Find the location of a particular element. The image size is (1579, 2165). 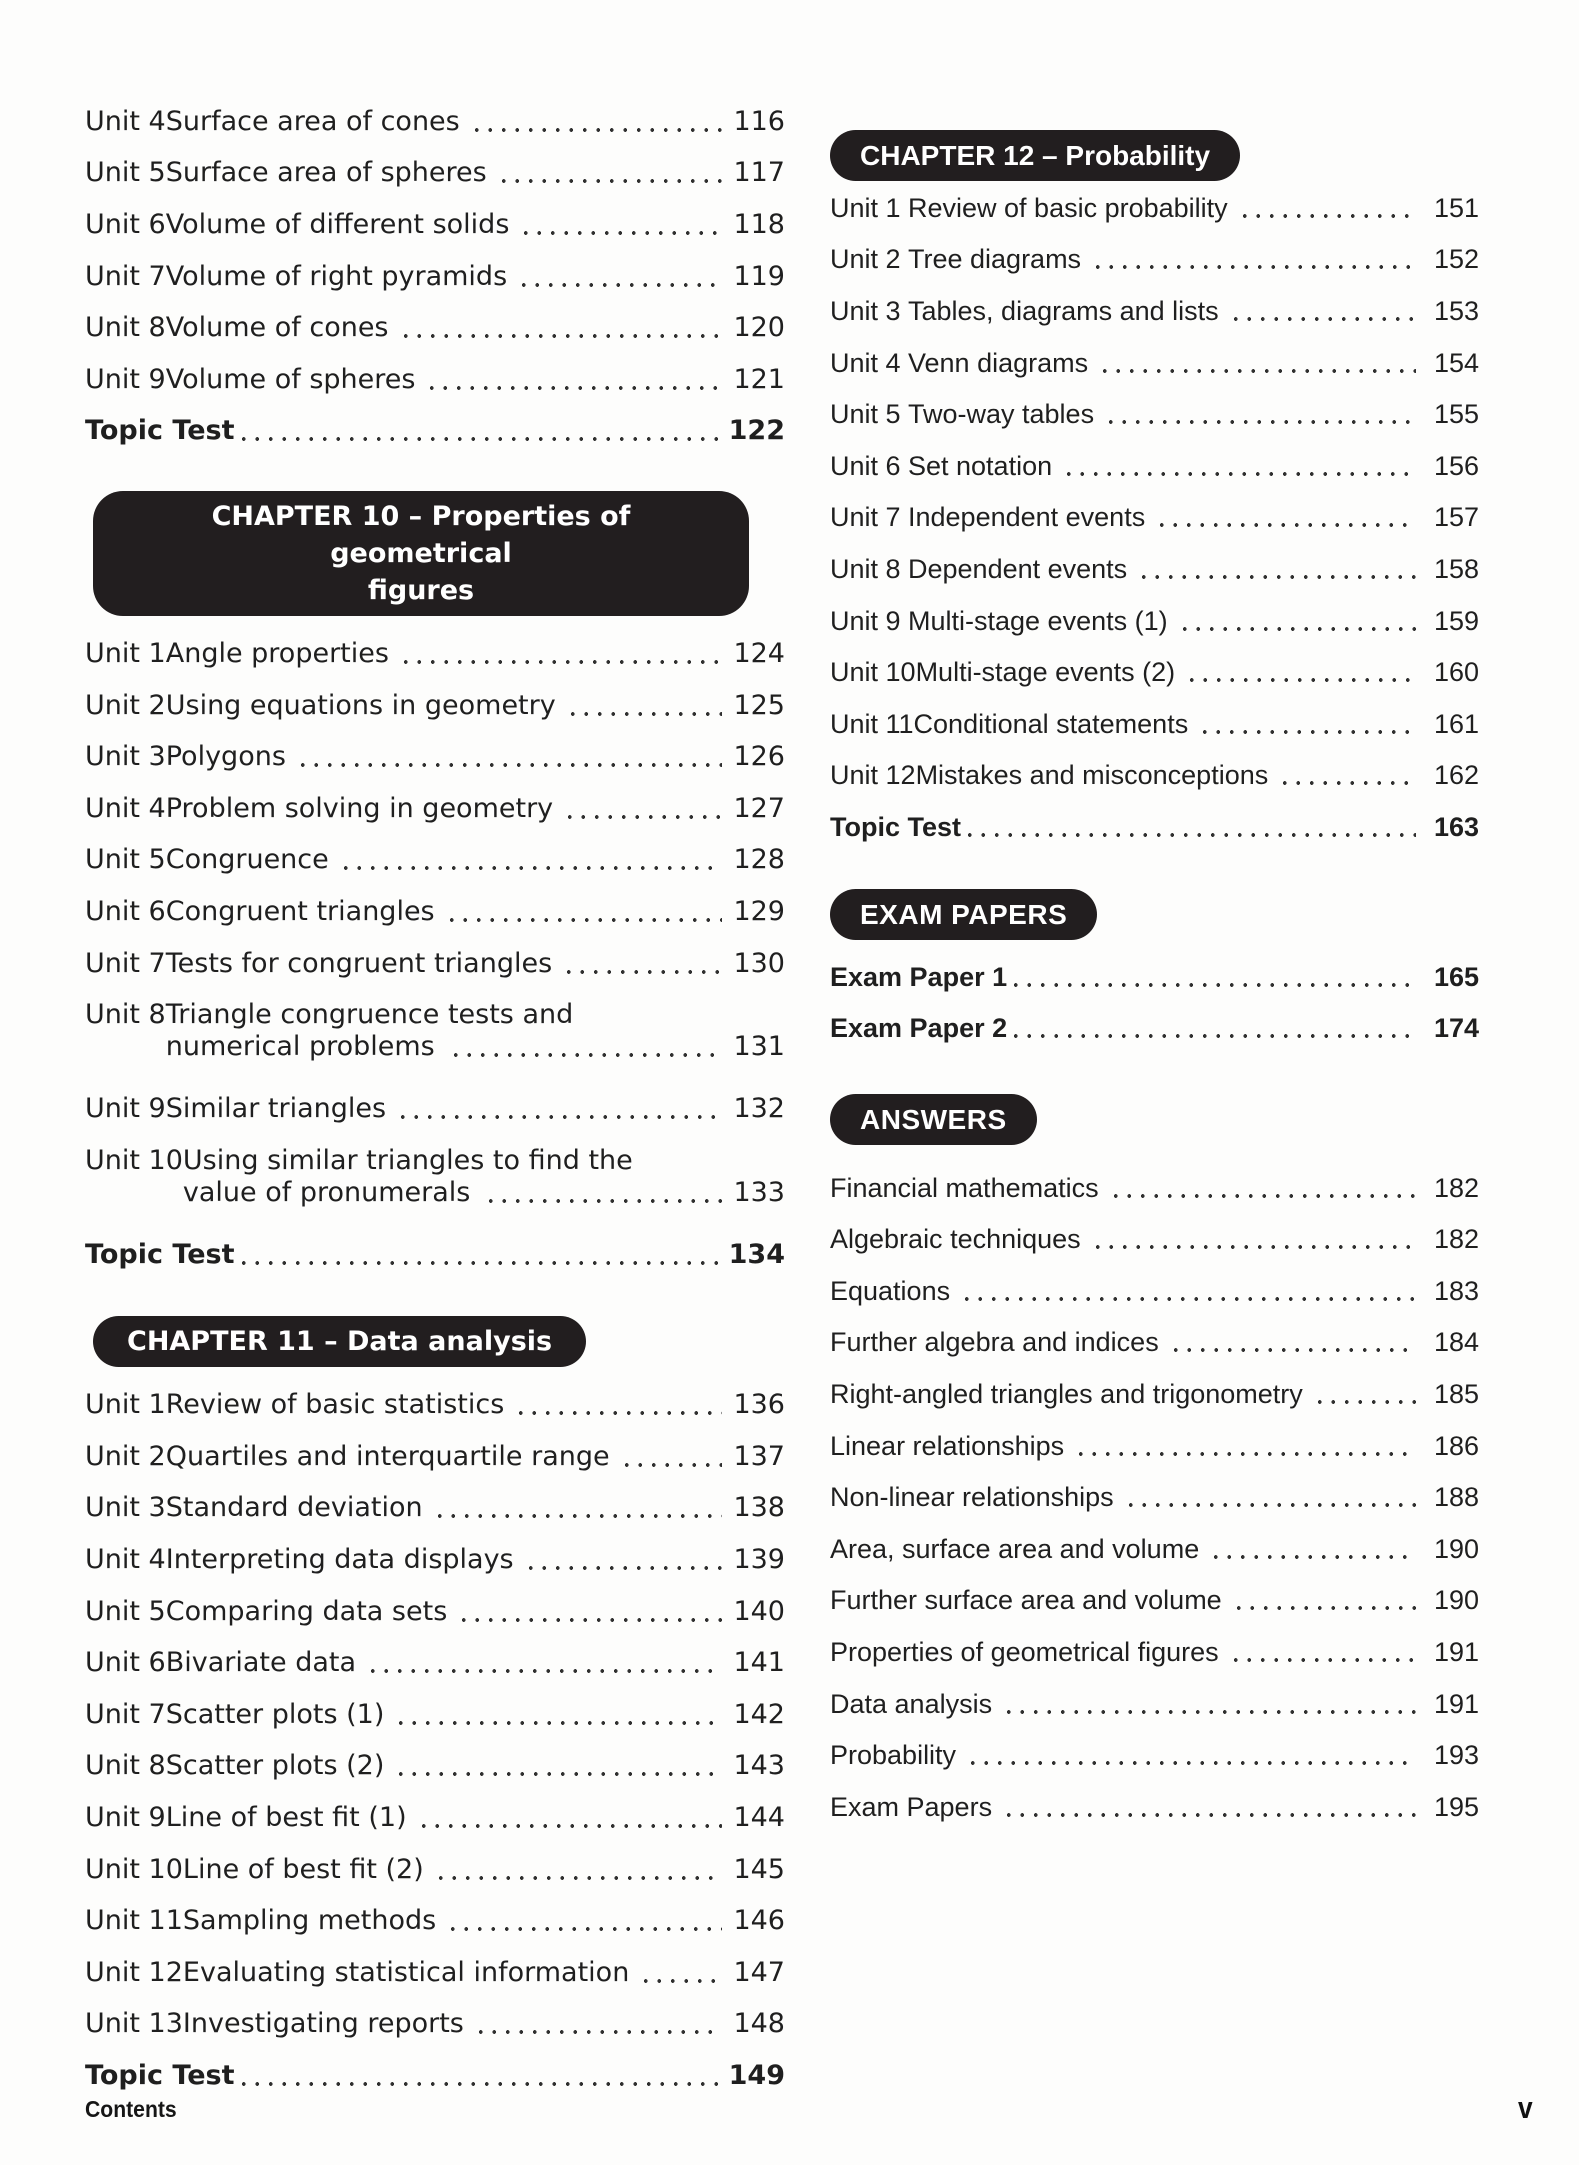

toc-row: Further surface area and volume 190 is located at coordinates (1154, 1601).